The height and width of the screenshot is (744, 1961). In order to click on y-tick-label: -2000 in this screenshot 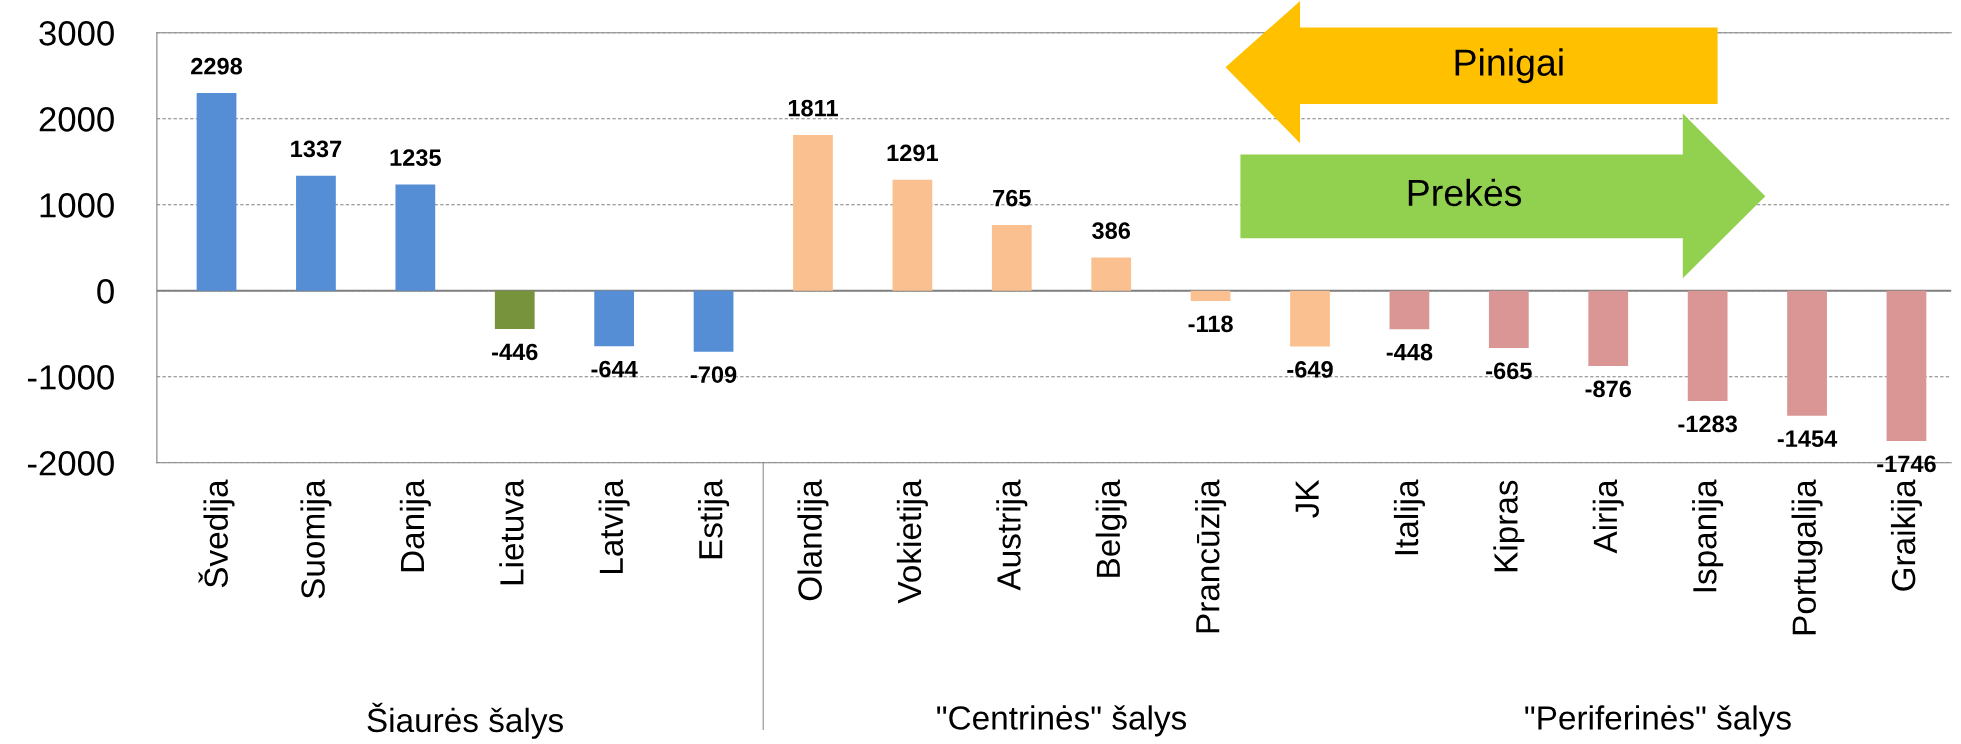, I will do `click(70, 463)`.